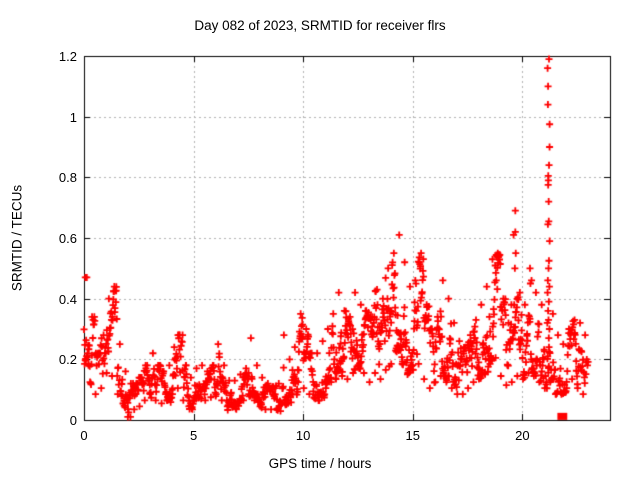 The width and height of the screenshot is (640, 480). I want to click on y-tick-label: 0, so click(73, 420).